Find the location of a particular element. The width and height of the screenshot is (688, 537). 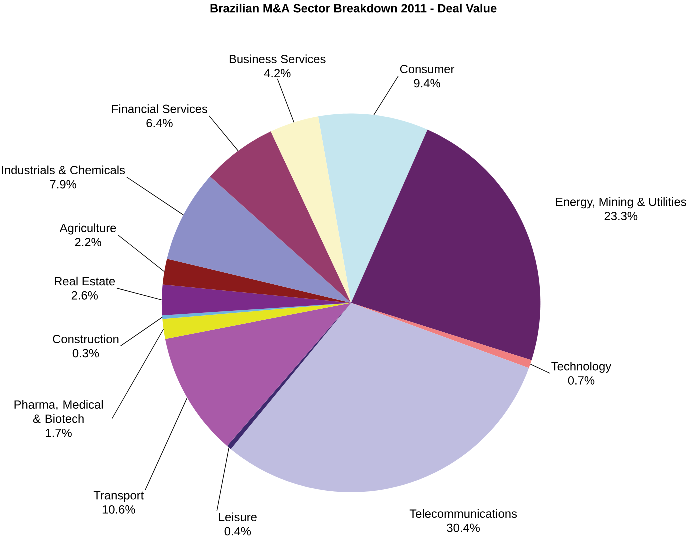

data-label: 2.2% is located at coordinates (88, 242).